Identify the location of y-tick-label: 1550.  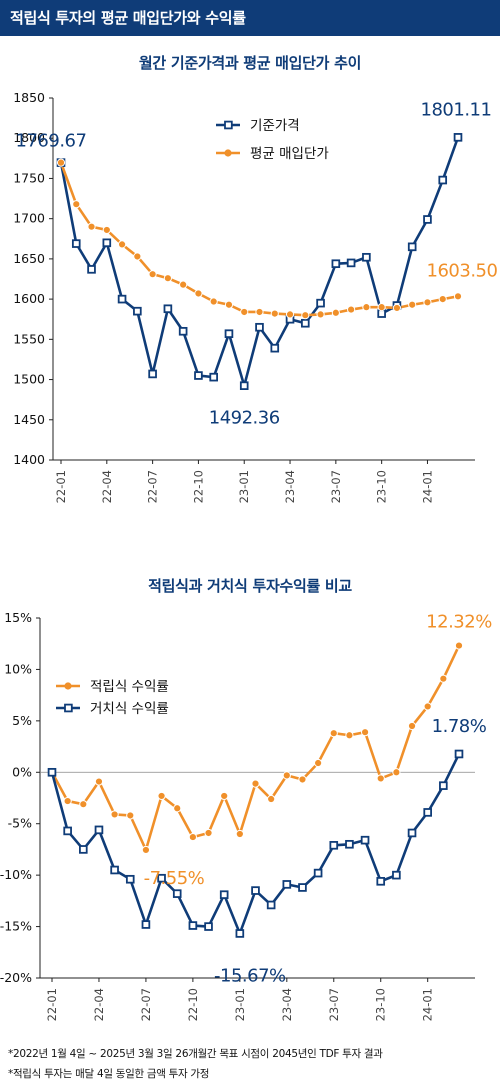
(29, 338).